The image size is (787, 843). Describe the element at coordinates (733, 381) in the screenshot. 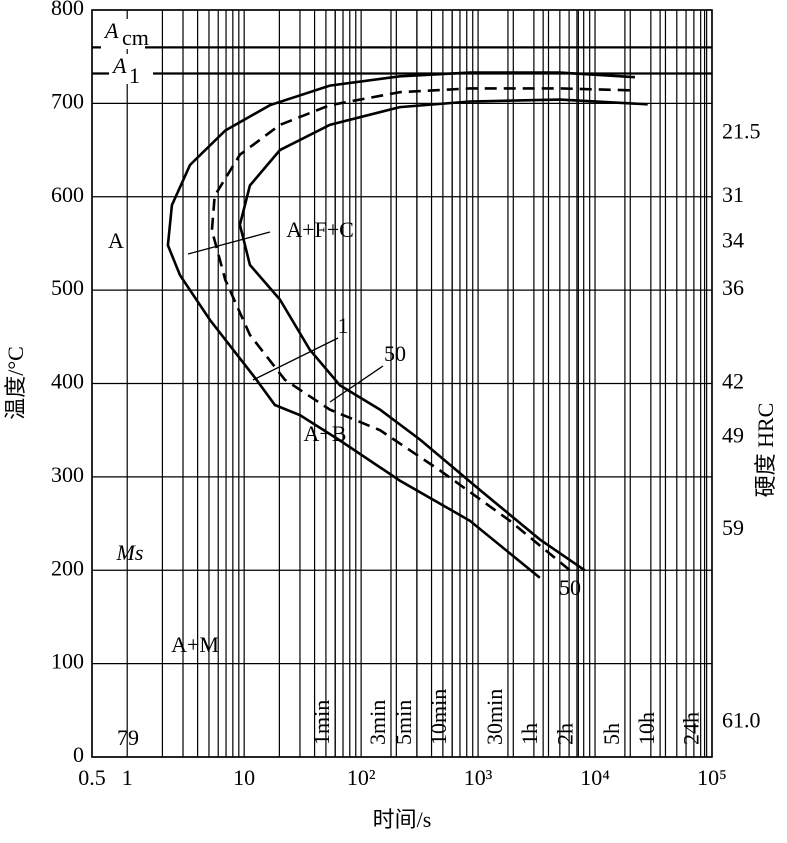

I see `hardness-label: 42` at that location.